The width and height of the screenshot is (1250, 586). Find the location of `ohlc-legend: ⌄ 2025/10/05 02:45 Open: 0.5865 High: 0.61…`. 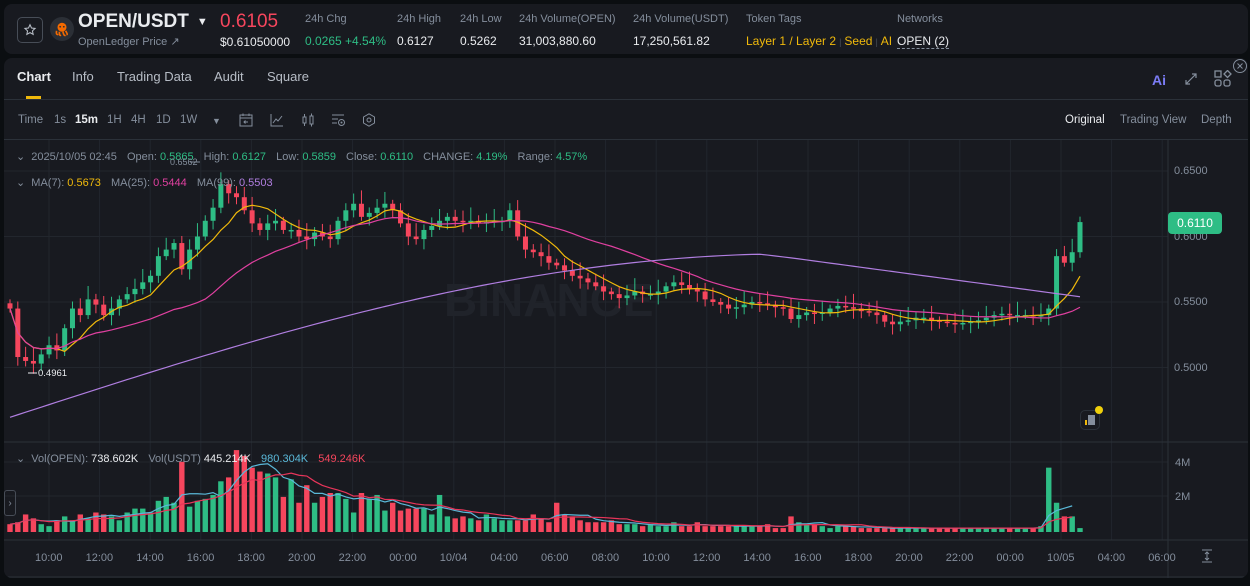

ohlc-legend: ⌄ 2025/10/05 02:45 Open: 0.5865 High: 0.61… is located at coordinates (302, 157).